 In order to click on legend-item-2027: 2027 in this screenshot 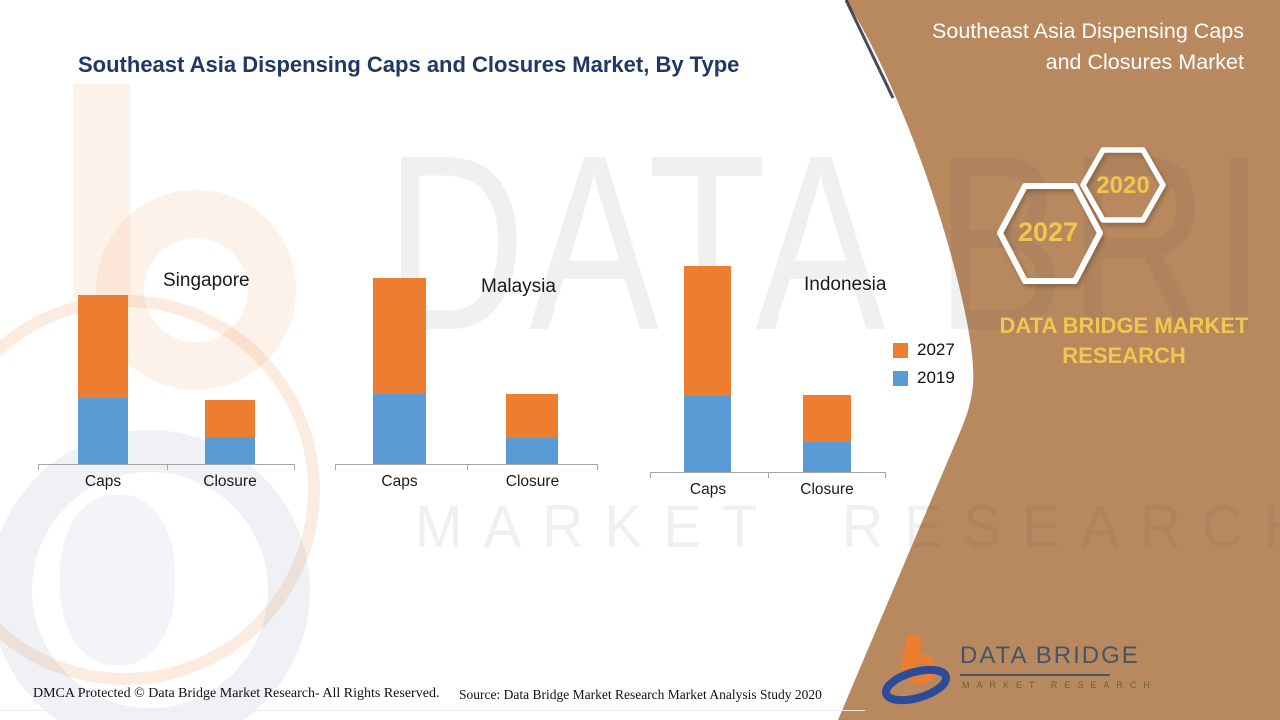, I will do `click(924, 350)`.